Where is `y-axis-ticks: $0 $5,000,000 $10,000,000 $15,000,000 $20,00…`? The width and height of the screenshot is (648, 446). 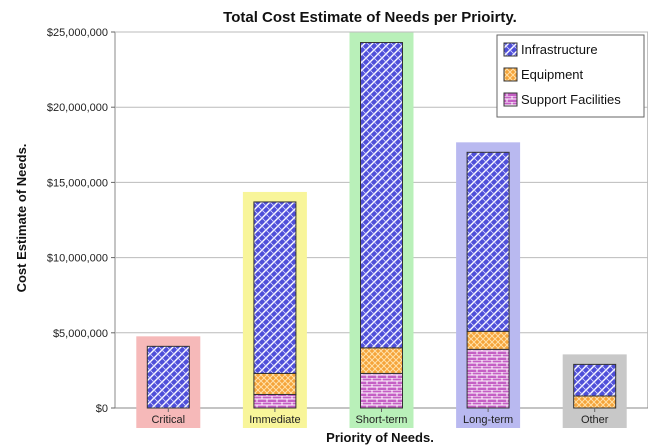 y-axis-ticks: $0 $5,000,000 $10,000,000 $15,000,000 $20,00… is located at coordinates (81, 221).